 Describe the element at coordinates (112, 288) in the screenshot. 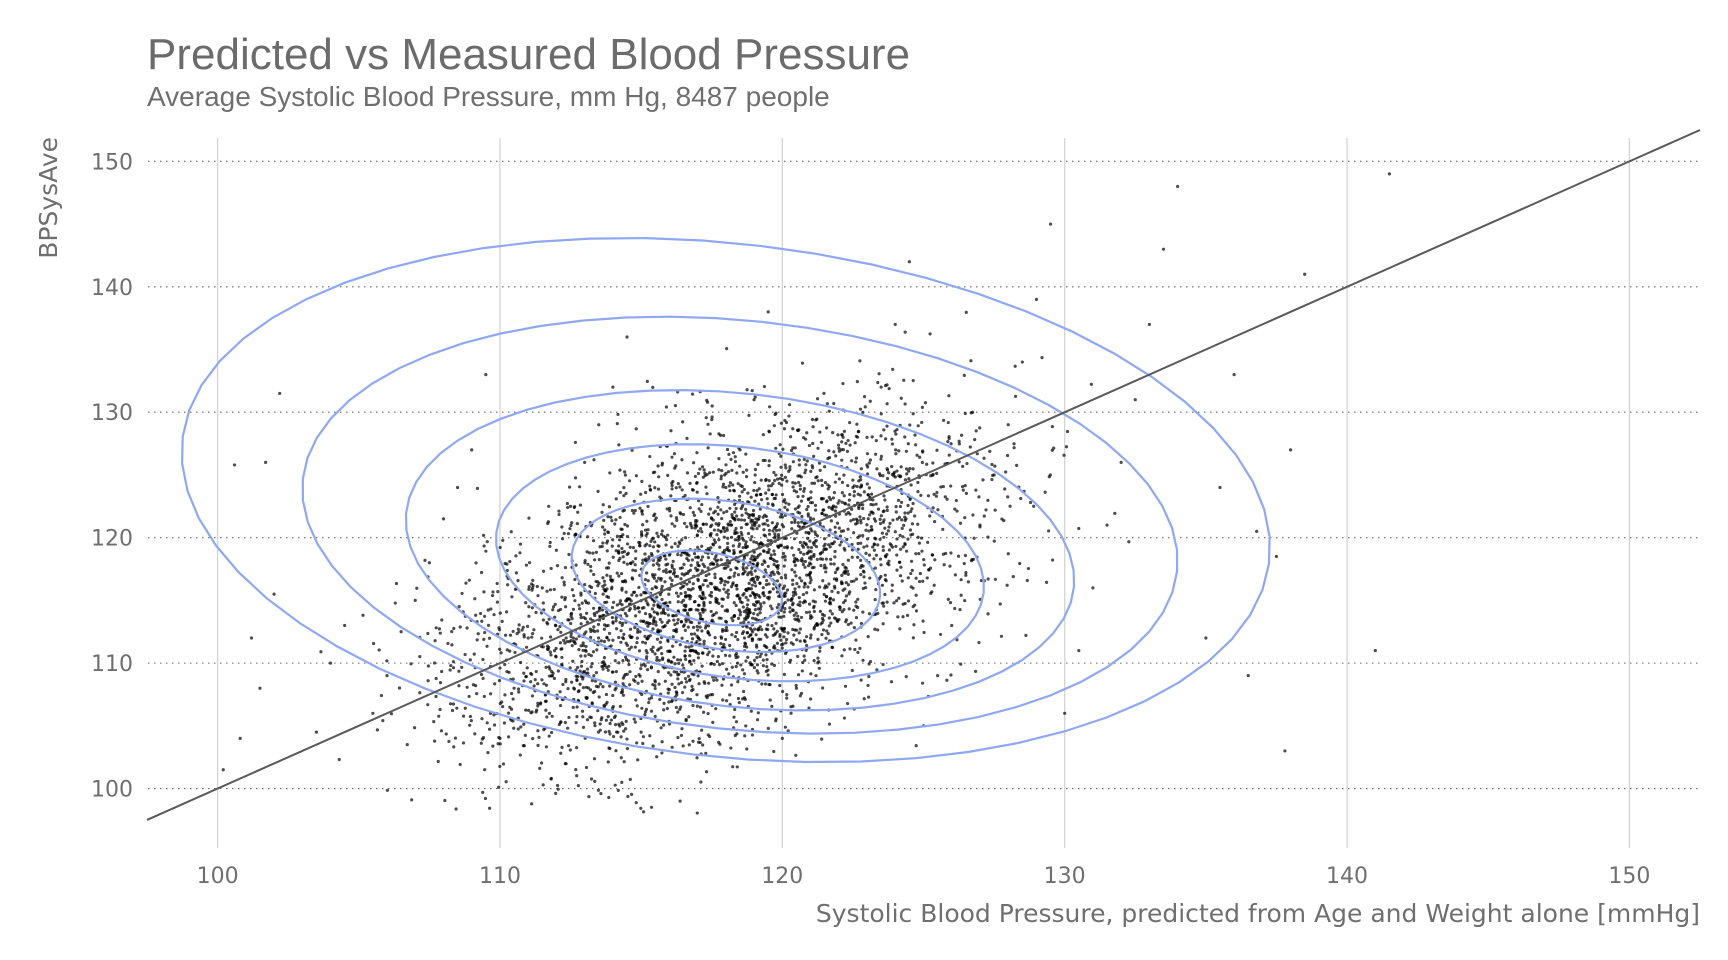

I see `y-tick-label: 140` at that location.